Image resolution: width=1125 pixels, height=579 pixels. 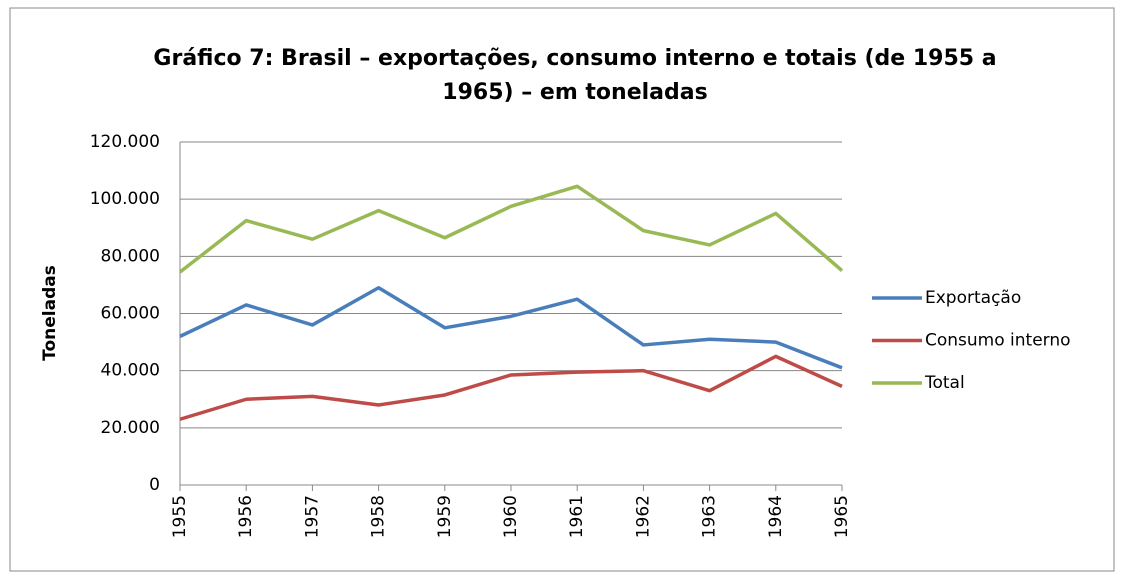 What do you see at coordinates (379, 516) in the screenshot?
I see `x-tick-label: 1958` at bounding box center [379, 516].